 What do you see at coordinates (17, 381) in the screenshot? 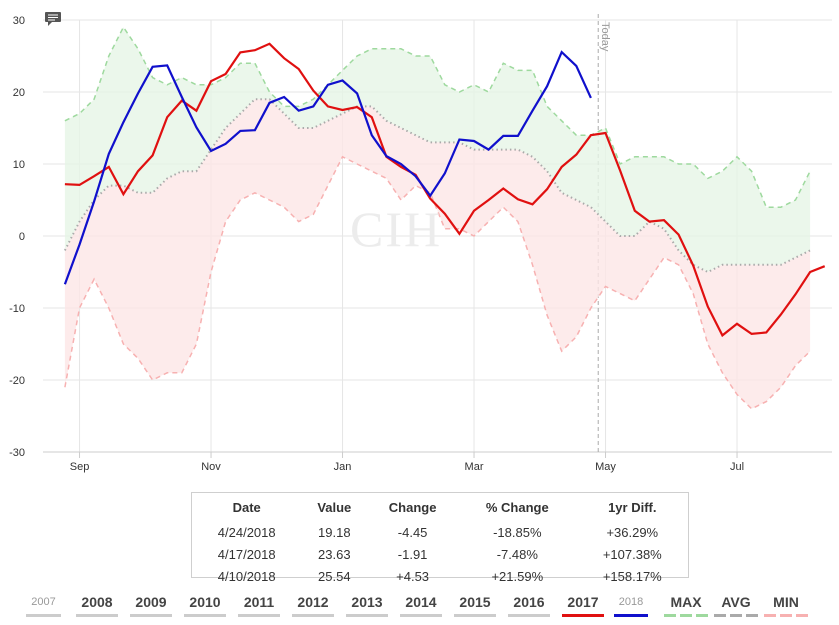
I see `y-tick-label: -20` at bounding box center [17, 381].